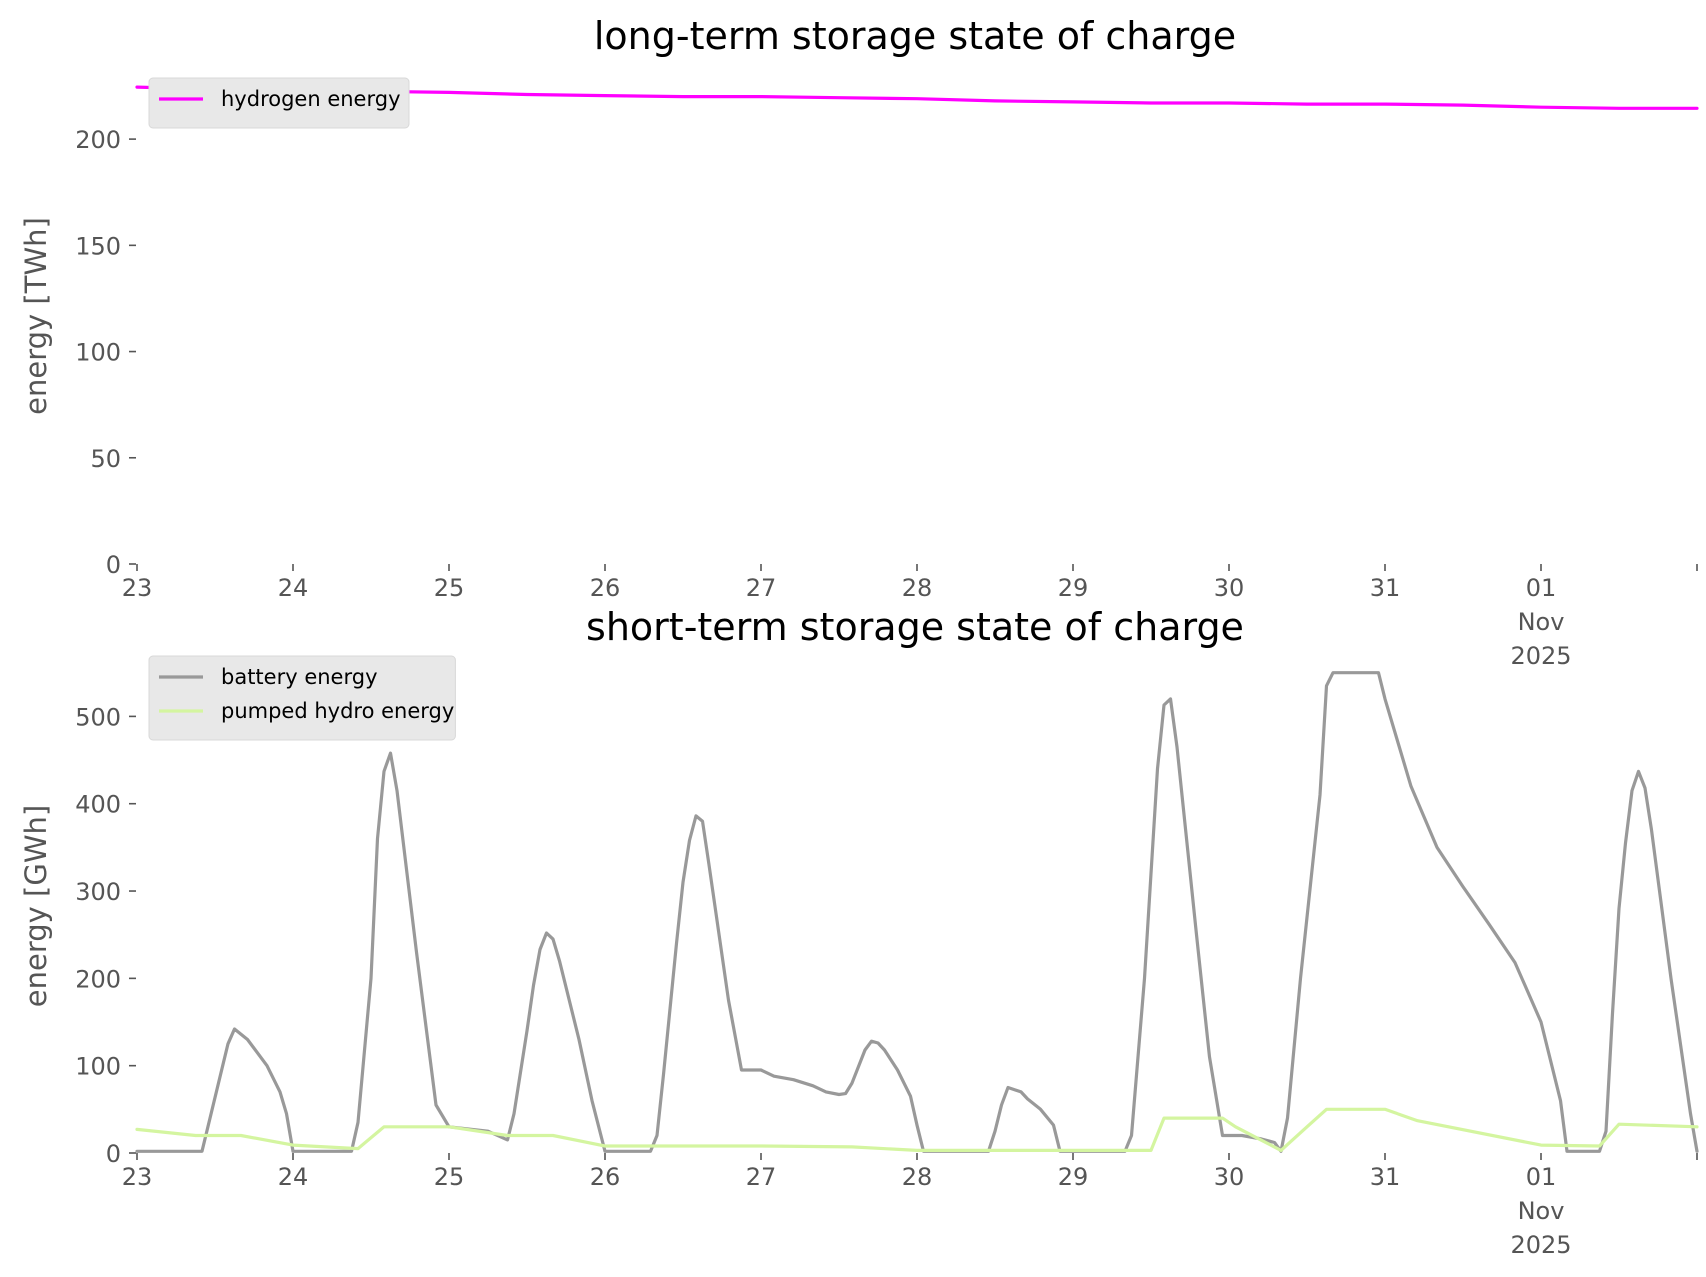  I want to click on pumped-hydro-energy-line, so click(917, 1129).